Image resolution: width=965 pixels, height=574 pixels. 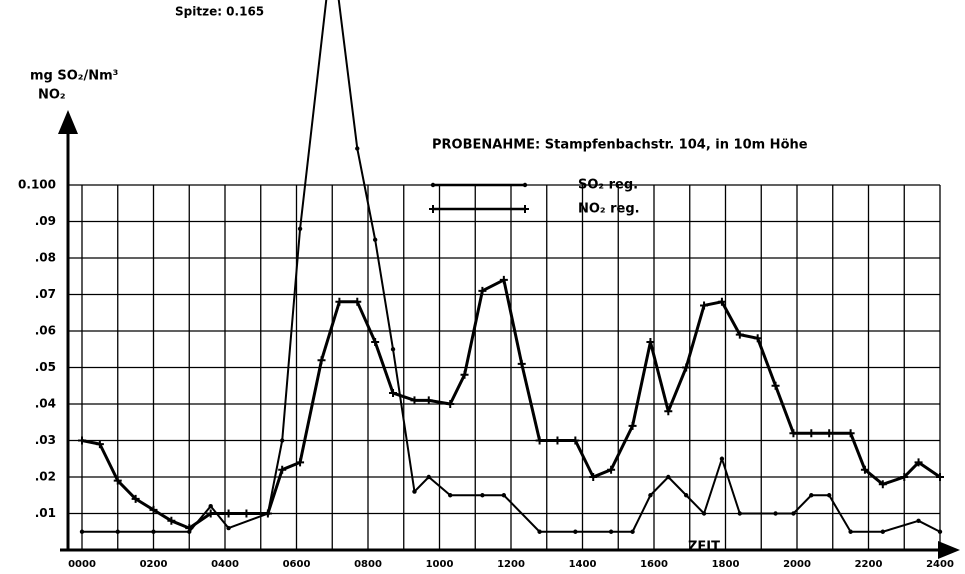 What do you see at coordinates (297, 564) in the screenshot?
I see `x-tick-label: 0600` at bounding box center [297, 564].